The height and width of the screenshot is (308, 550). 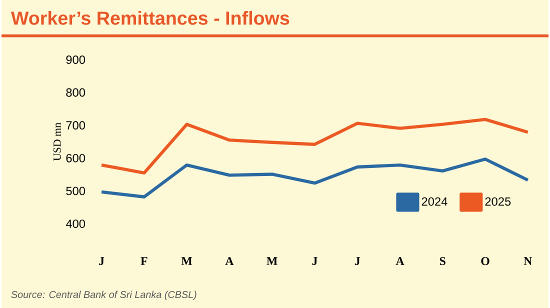 I want to click on y-tick-label: 400, so click(x=76, y=223).